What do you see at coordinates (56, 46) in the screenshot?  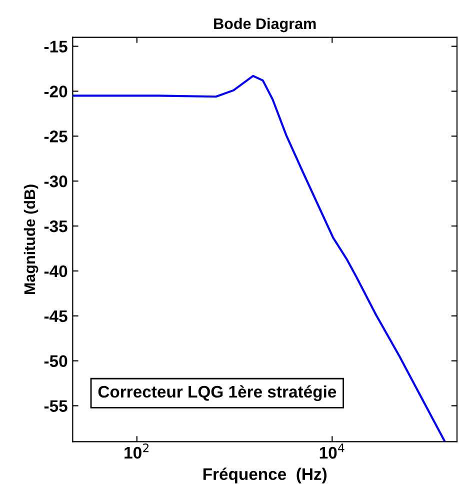 I see `y-tick-label: -15` at bounding box center [56, 46].